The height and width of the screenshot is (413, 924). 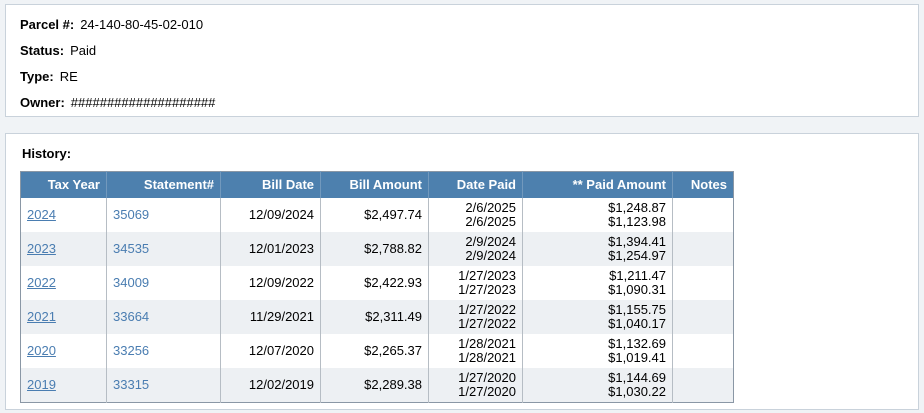 I want to click on paid-amount-cell: $1,394.41 $1,254.97, so click(x=597, y=248).